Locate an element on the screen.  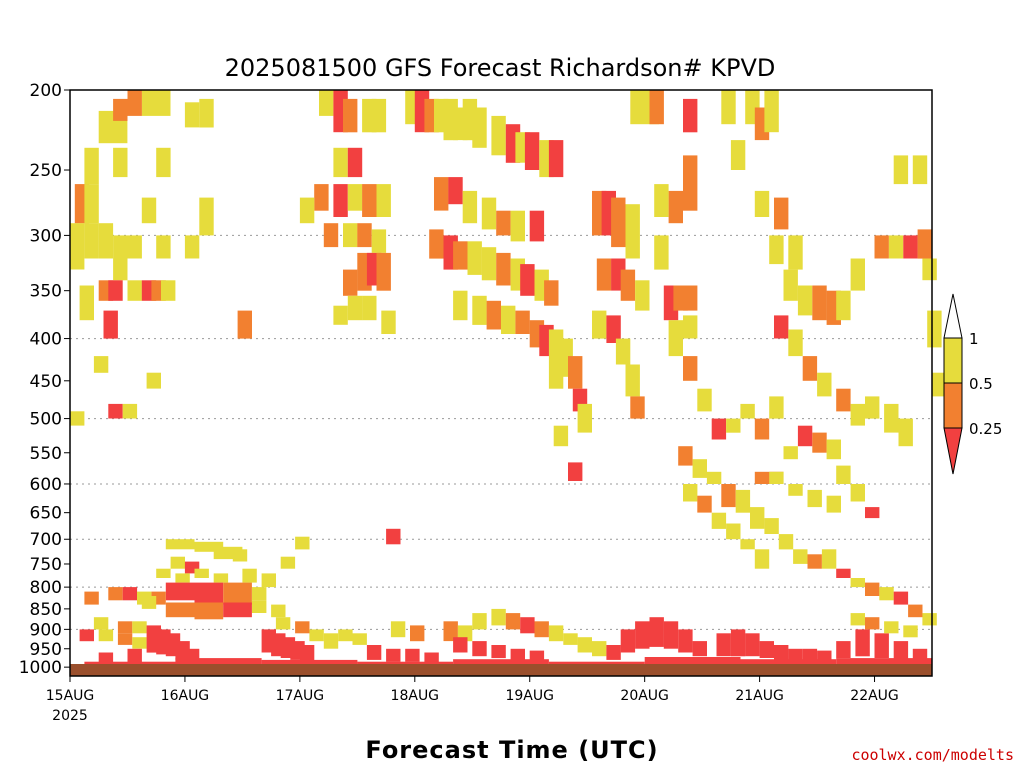
y-tick-label: 200 is located at coordinates (46, 91).